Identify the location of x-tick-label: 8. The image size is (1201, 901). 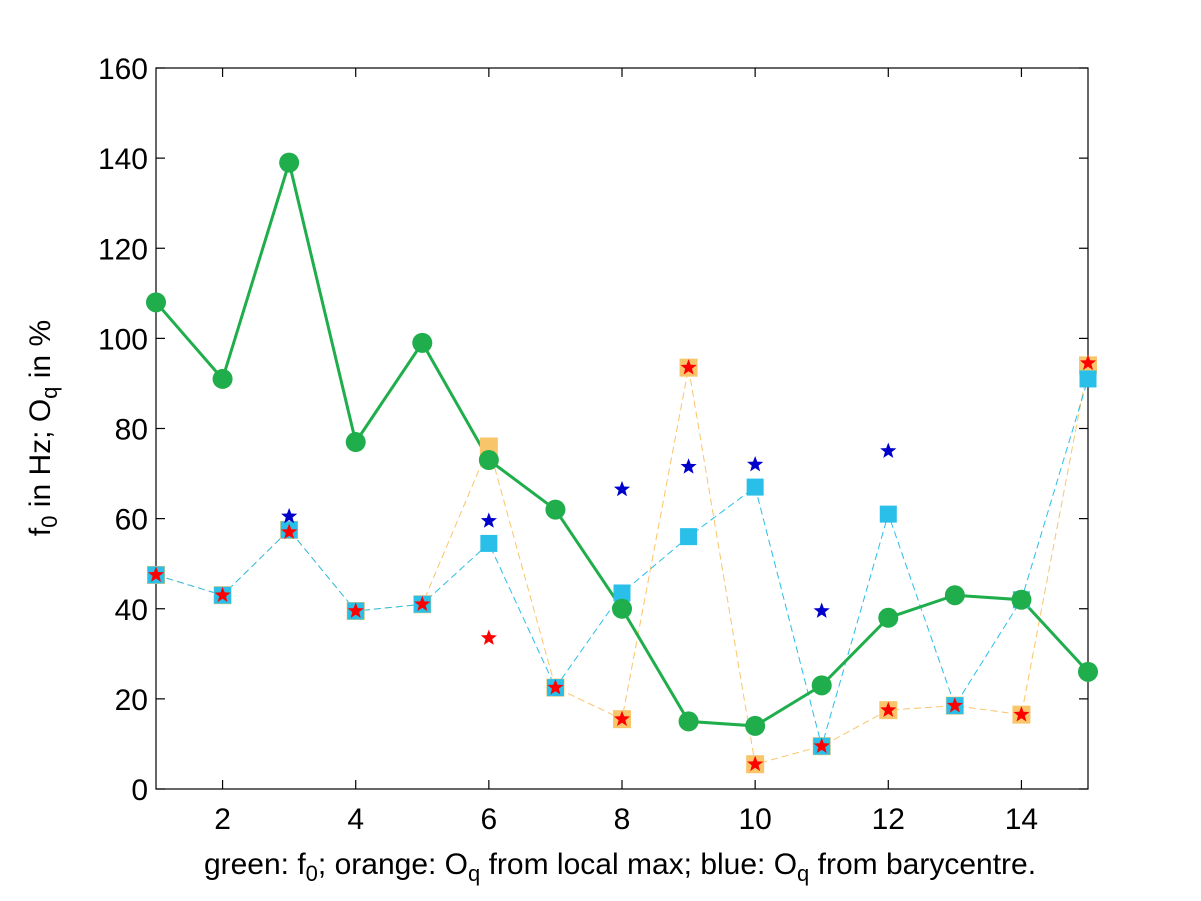
(622, 819).